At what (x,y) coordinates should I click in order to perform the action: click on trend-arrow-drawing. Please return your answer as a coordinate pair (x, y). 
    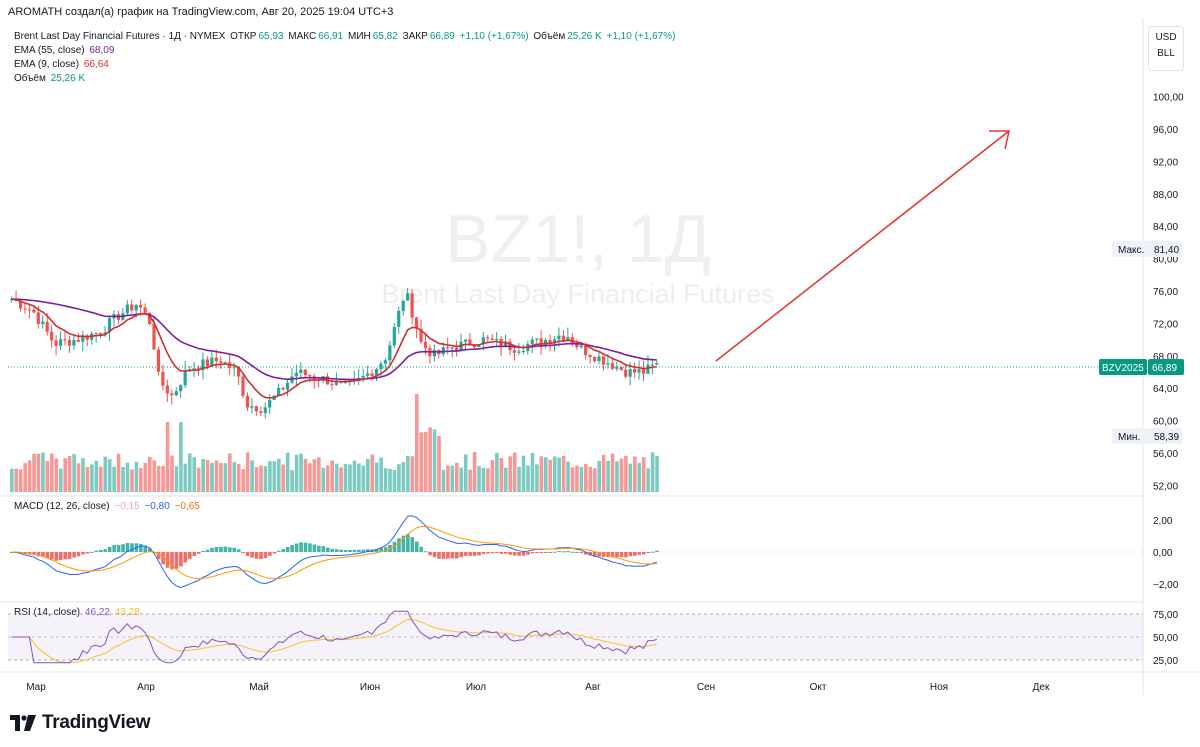
    Looking at the image, I should click on (862, 246).